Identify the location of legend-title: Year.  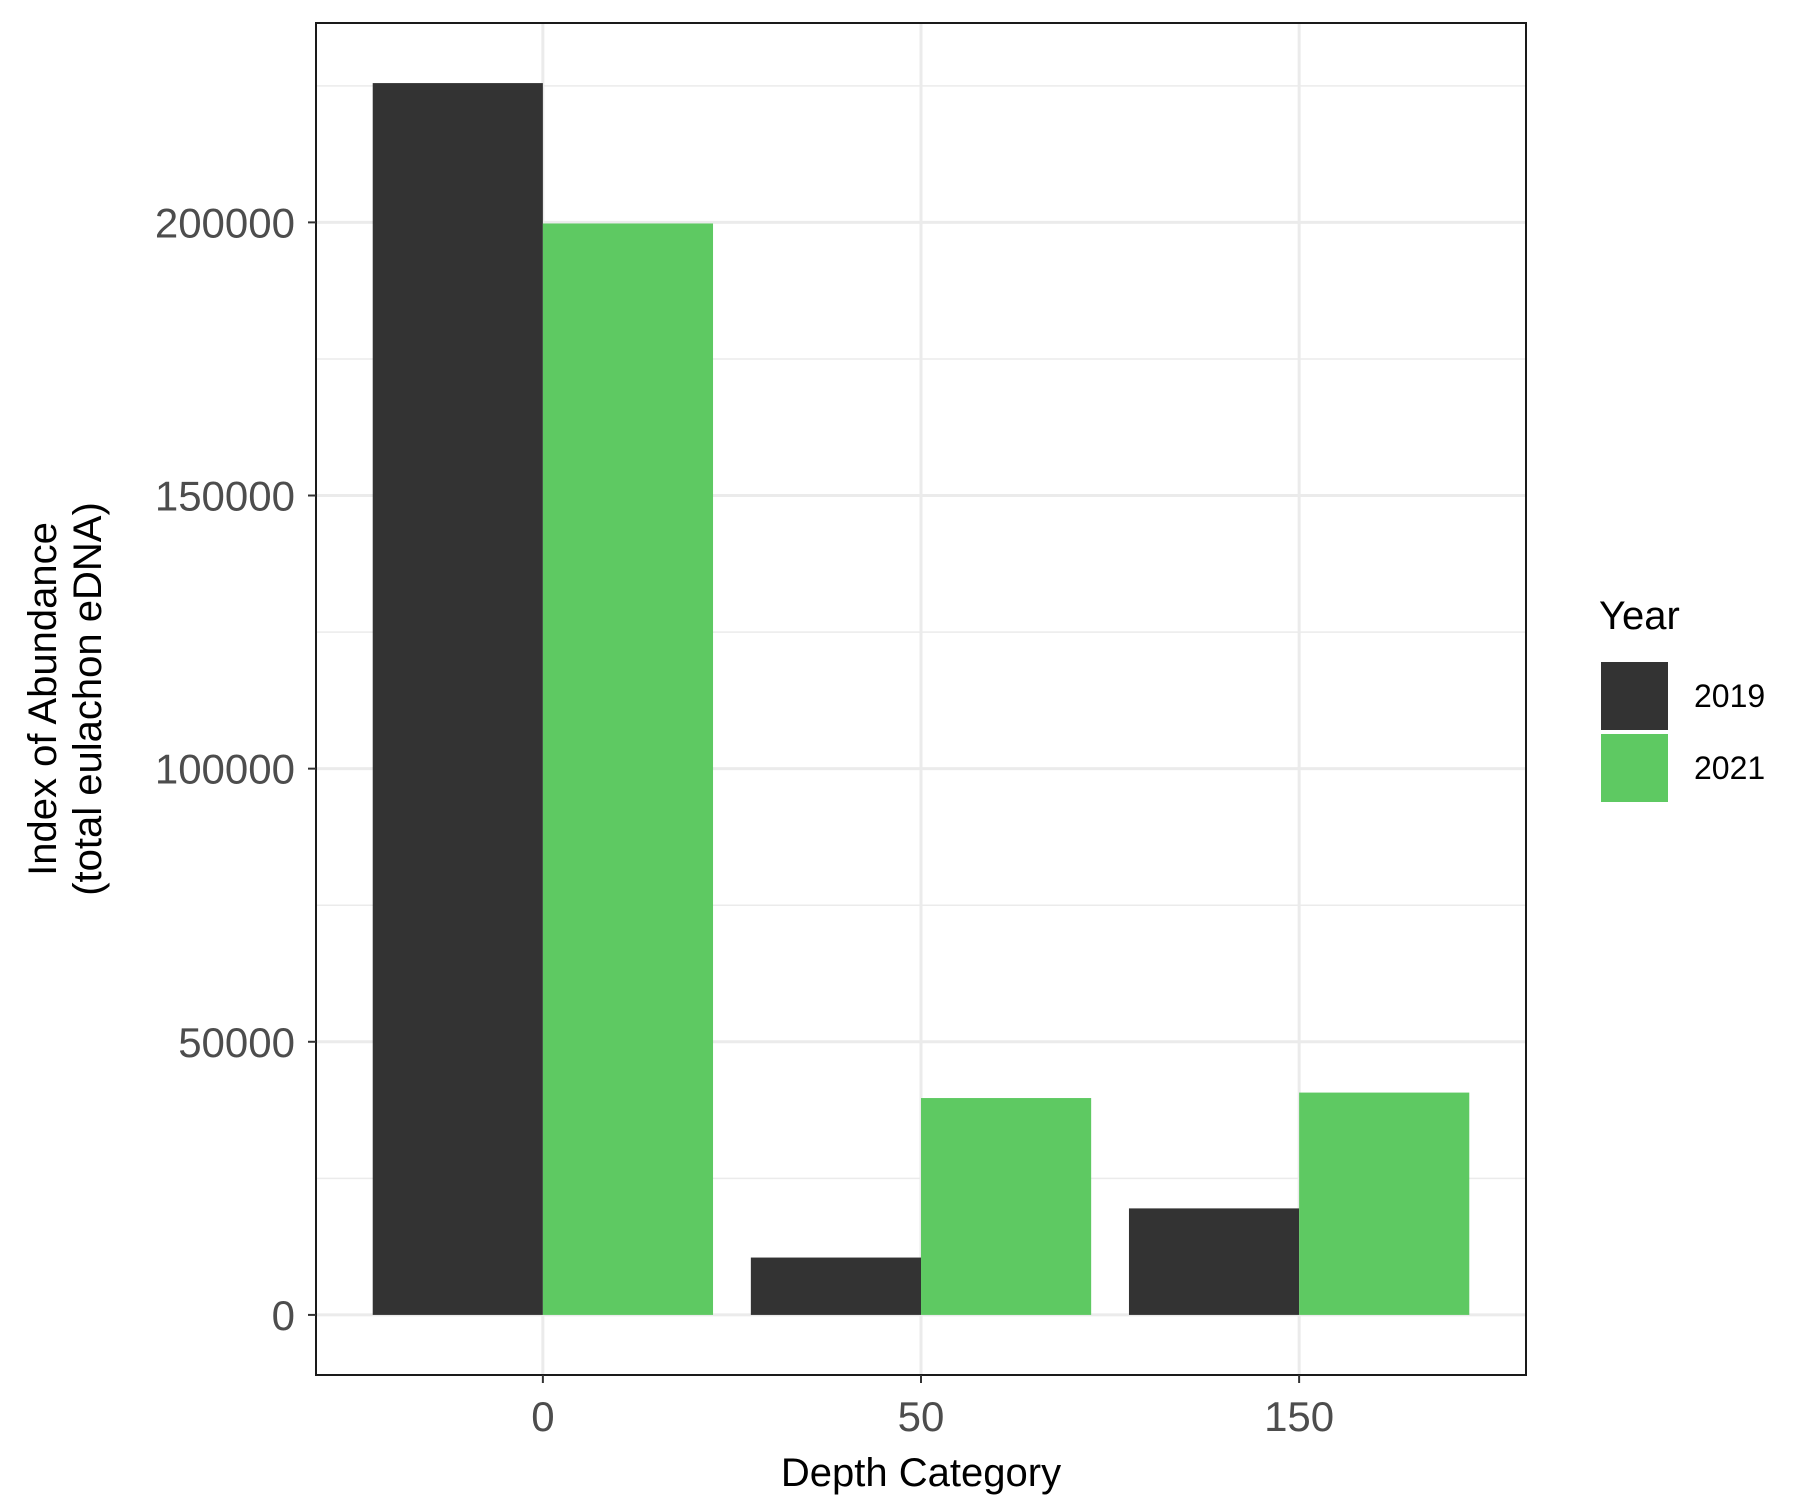
(1639, 616).